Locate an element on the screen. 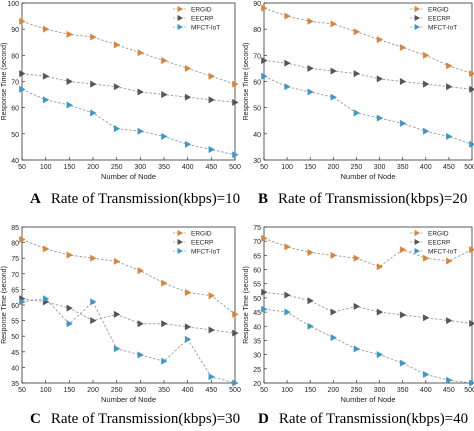  panel-letter-a: A is located at coordinates (35, 199).